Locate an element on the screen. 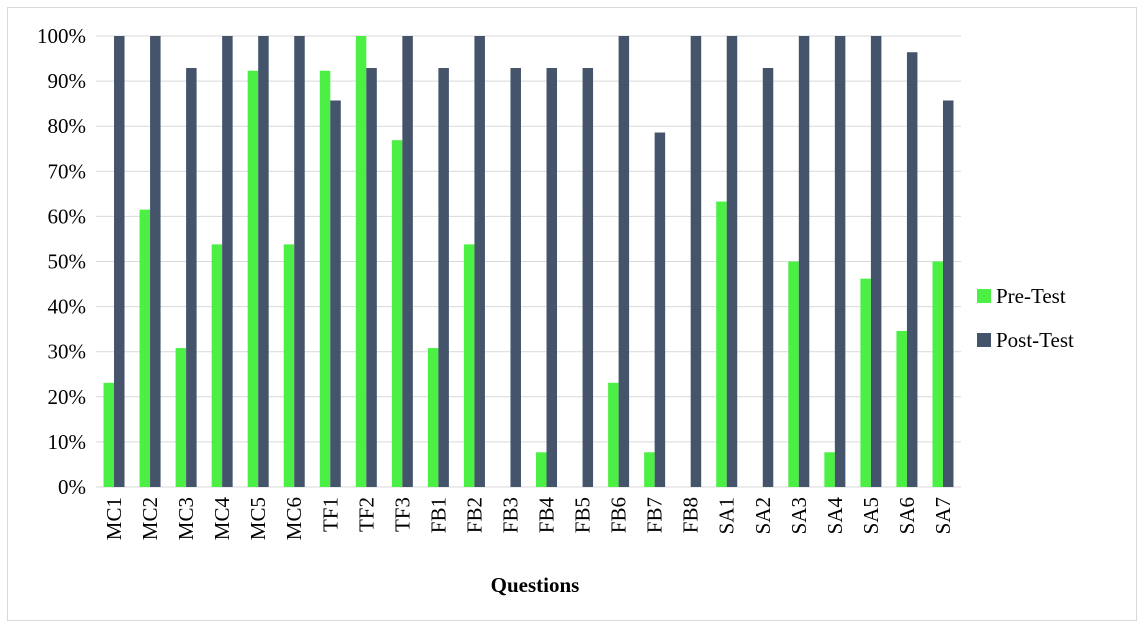 The width and height of the screenshot is (1143, 628). x-tick-label: MC2 is located at coordinates (150, 518).